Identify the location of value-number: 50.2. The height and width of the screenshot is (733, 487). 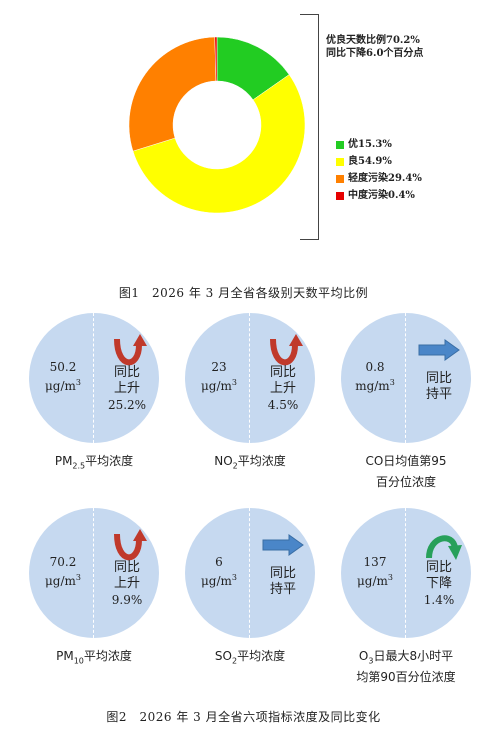
(63, 367).